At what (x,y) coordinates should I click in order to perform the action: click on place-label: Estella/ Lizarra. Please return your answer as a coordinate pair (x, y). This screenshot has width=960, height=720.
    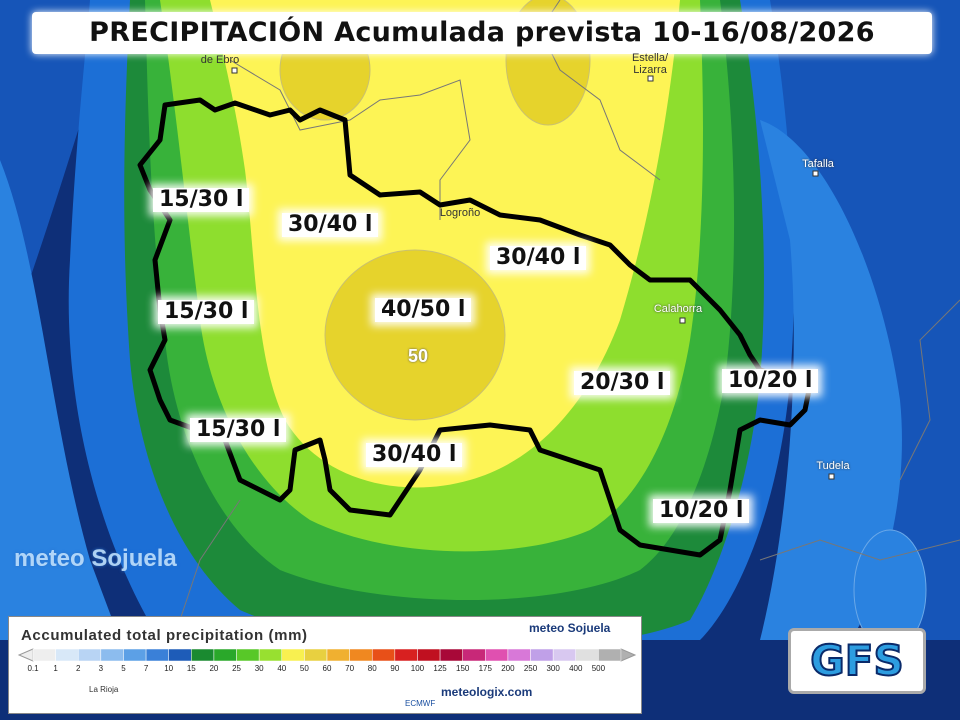
    Looking at the image, I should click on (650, 64).